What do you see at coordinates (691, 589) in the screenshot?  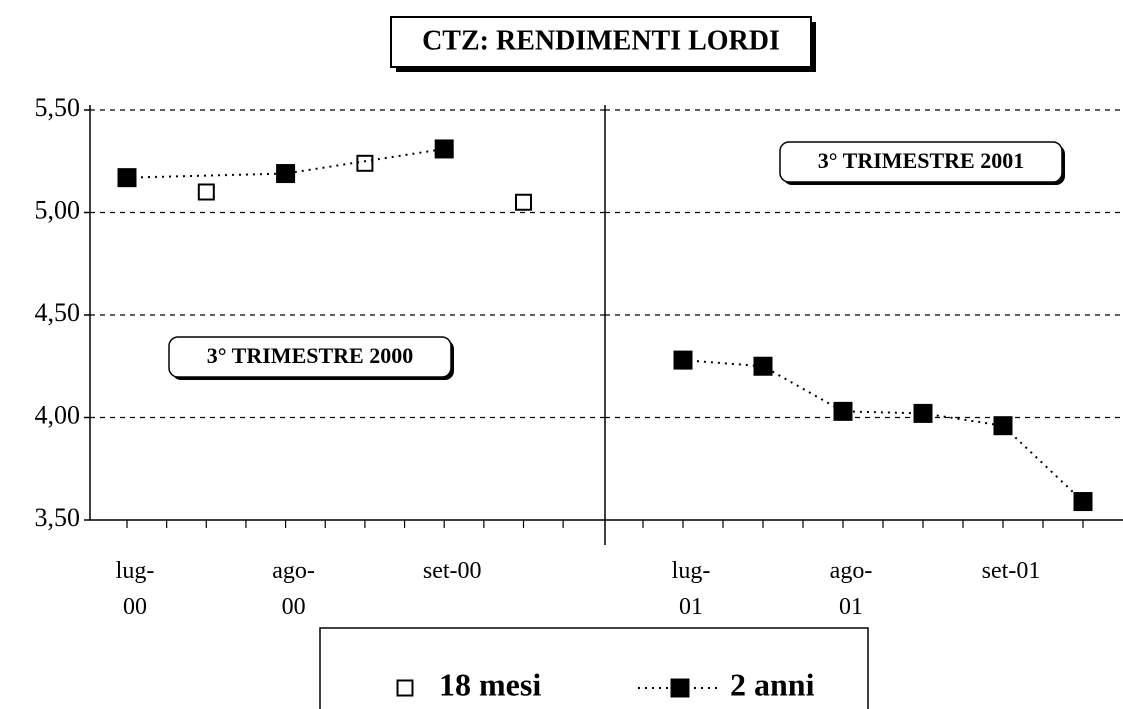 I see `x-tick-label: lug- 01` at bounding box center [691, 589].